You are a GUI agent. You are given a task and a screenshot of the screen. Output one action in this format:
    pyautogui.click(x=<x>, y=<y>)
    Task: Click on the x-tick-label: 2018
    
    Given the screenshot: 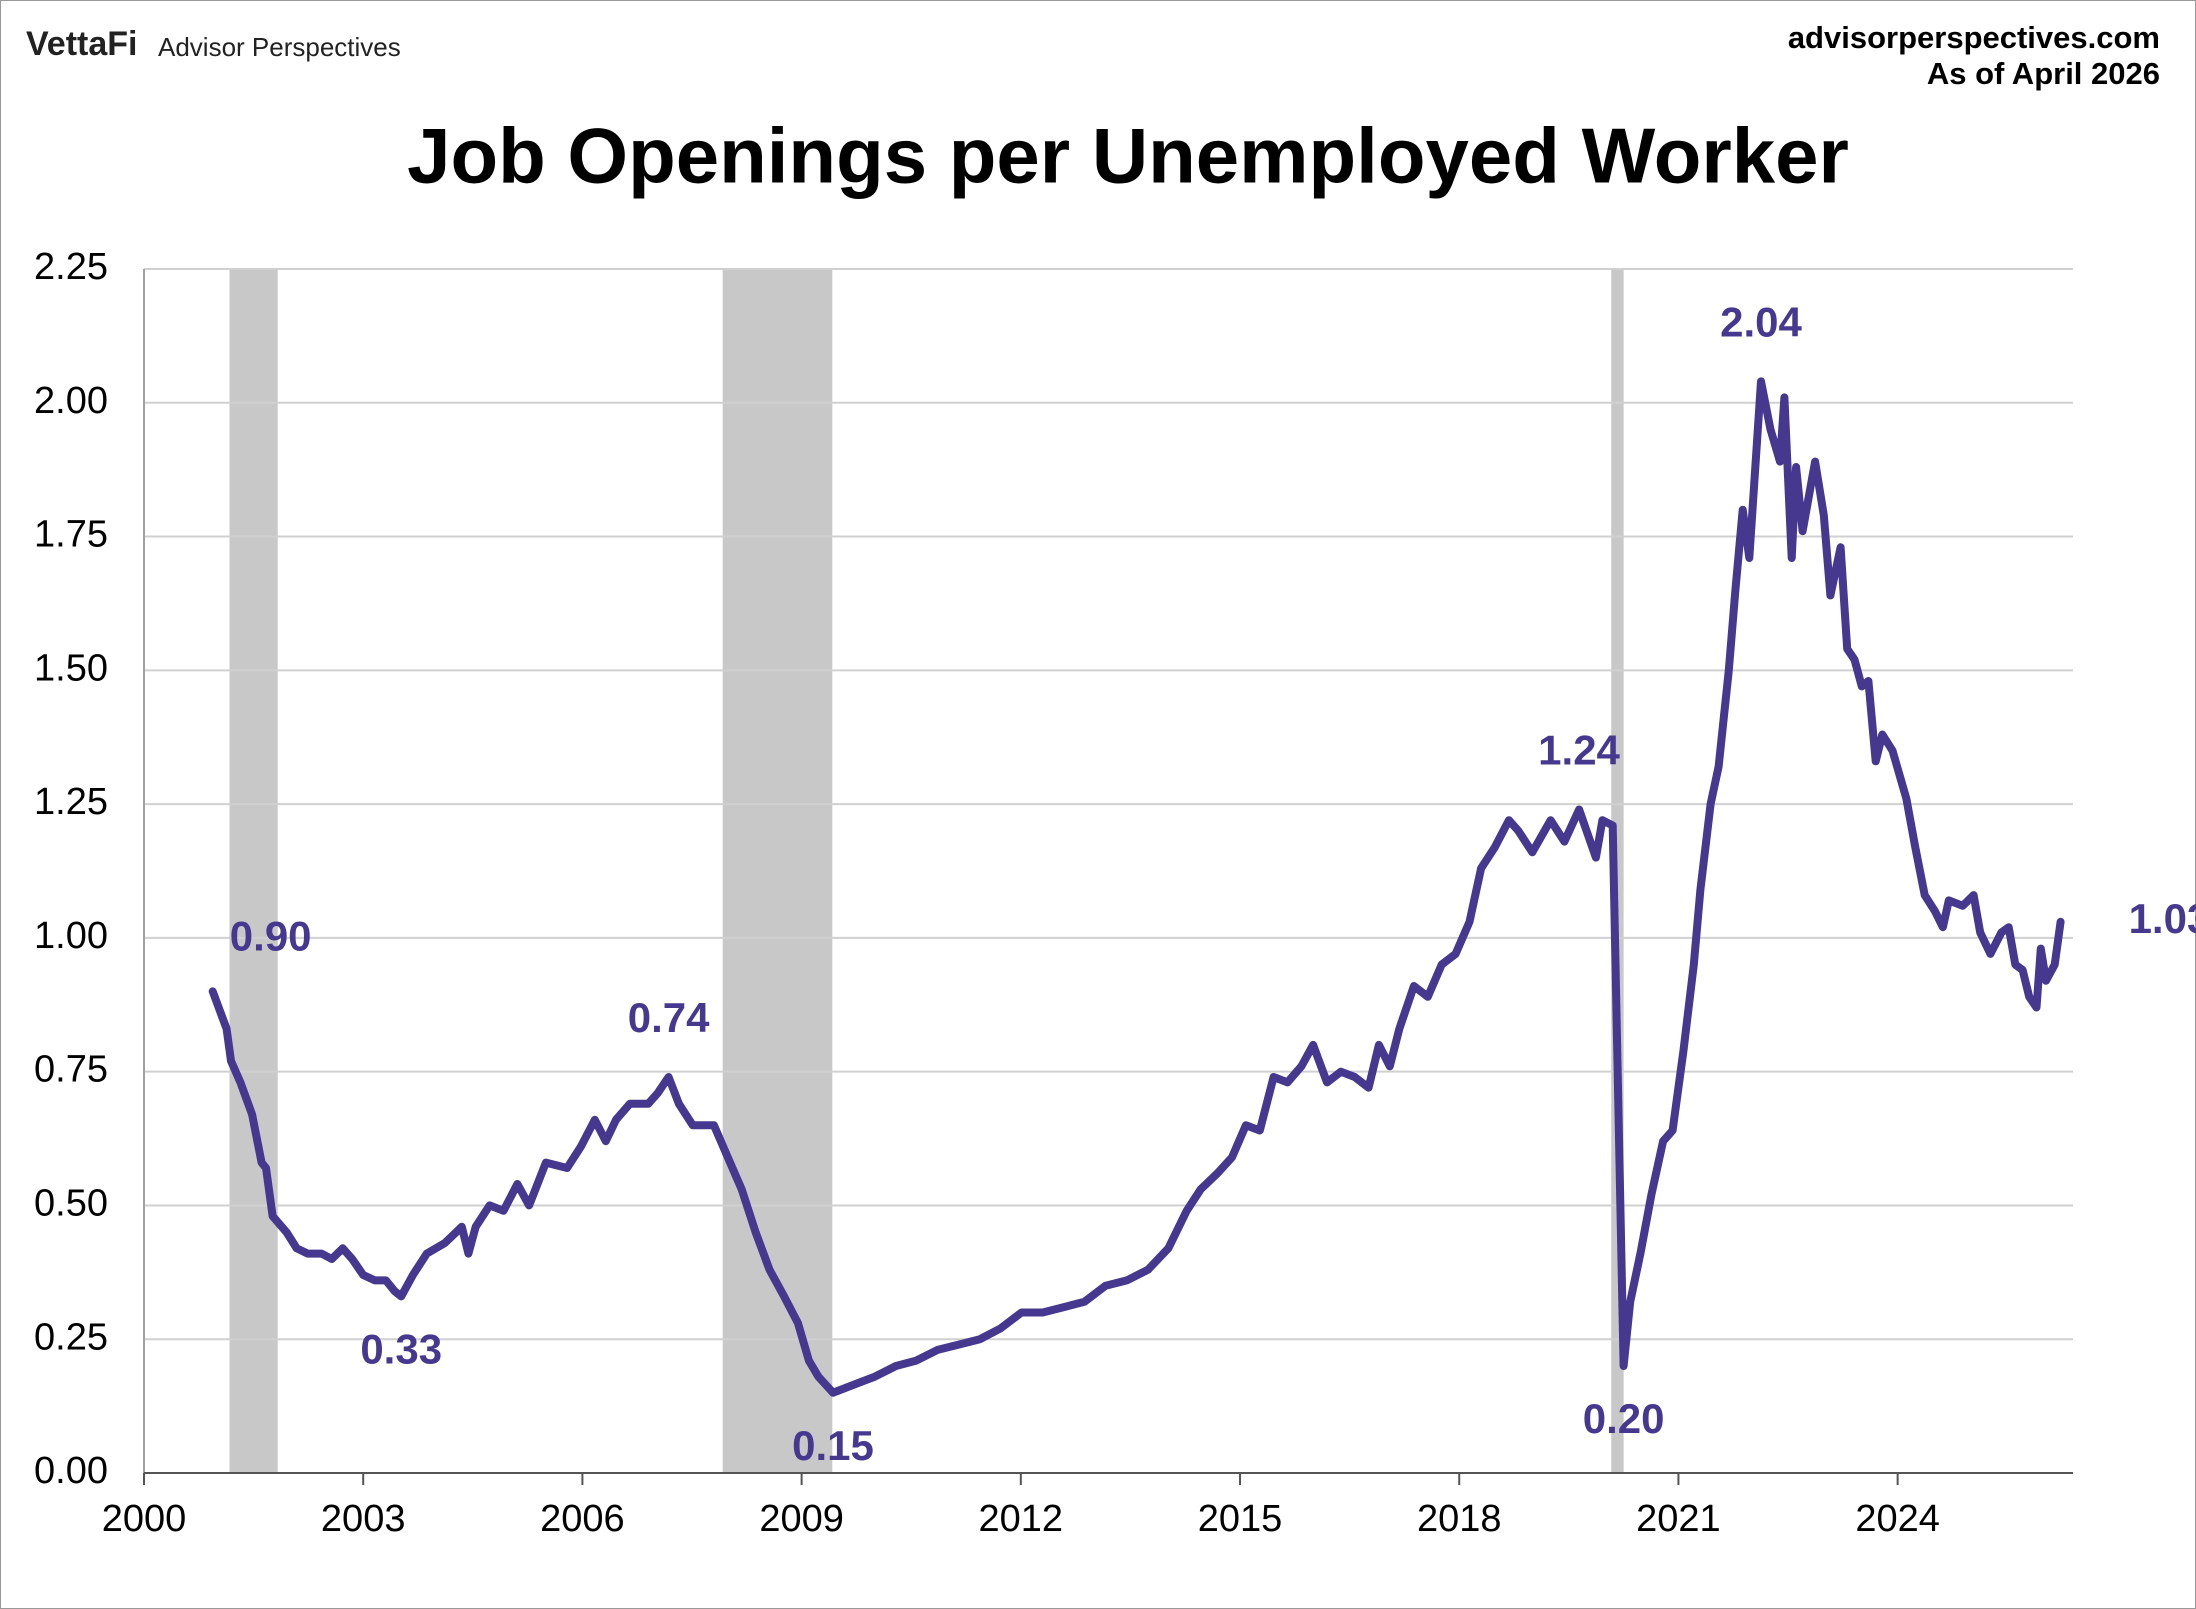 What is the action you would take?
    pyautogui.click(x=1459, y=1519)
    